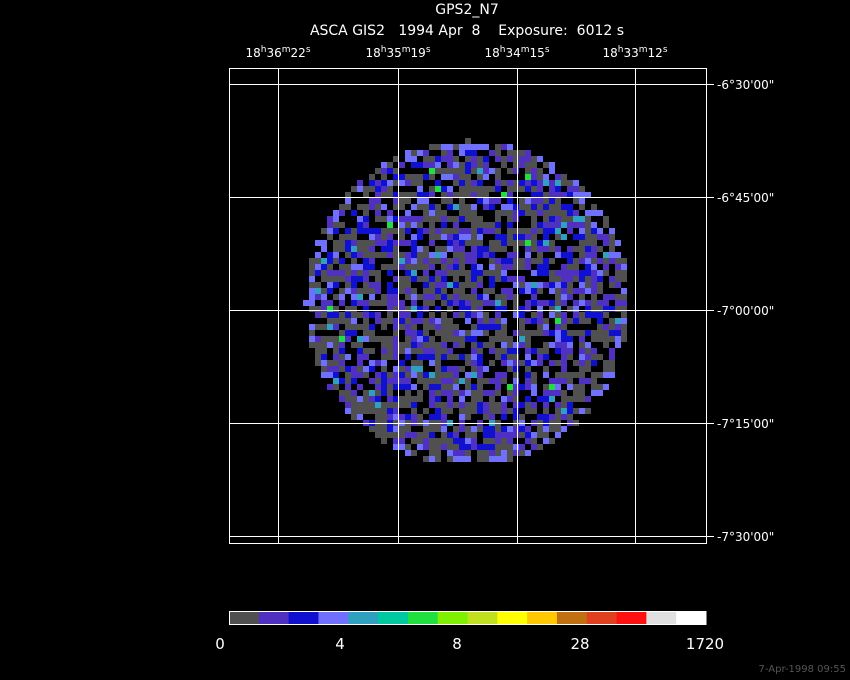 The height and width of the screenshot is (680, 850). I want to click on ra-label-part: 12, so click(655, 53).